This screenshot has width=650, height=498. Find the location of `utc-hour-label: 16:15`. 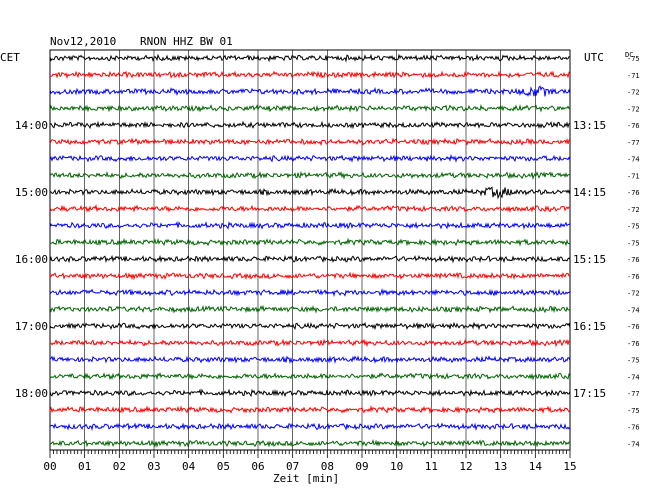

utc-hour-label: 16:15 is located at coordinates (589, 326).